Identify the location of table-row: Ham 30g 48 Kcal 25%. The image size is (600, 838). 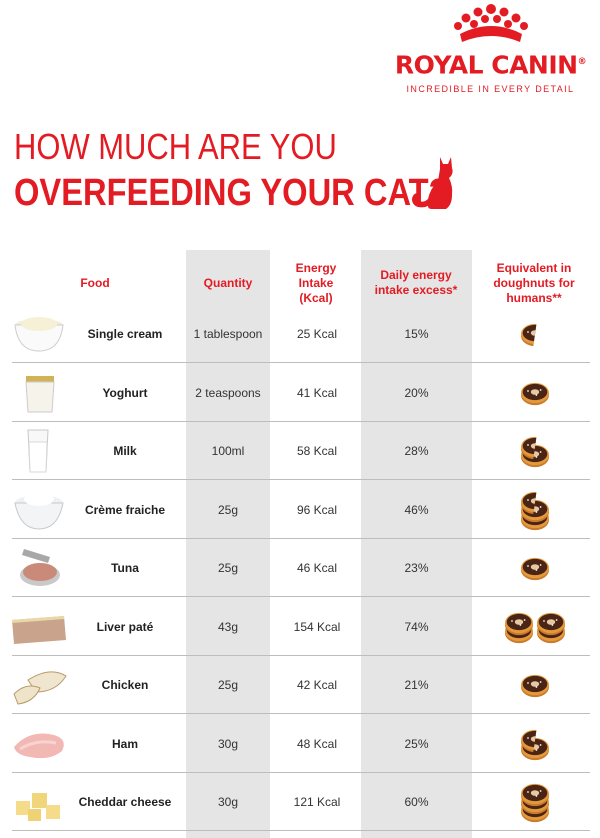
(300, 744).